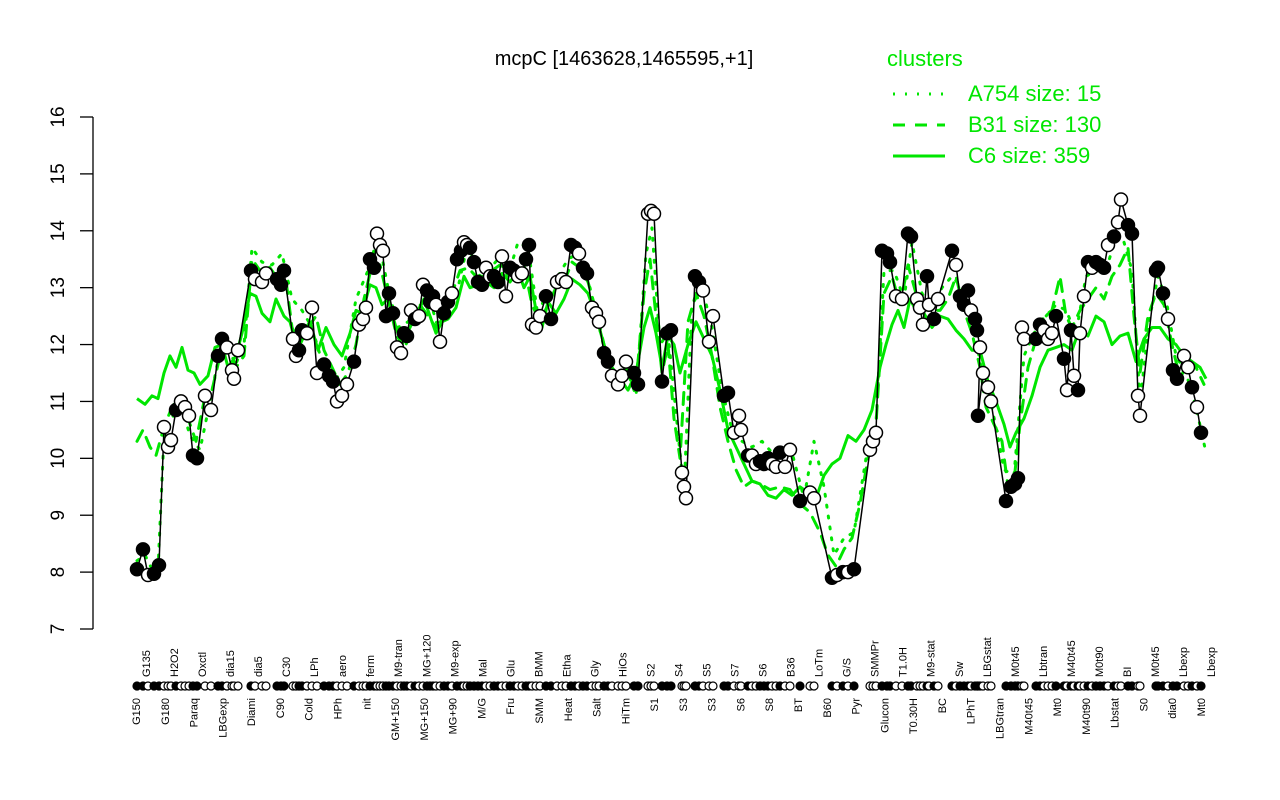 The height and width of the screenshot is (800, 1280). What do you see at coordinates (1202, 707) in the screenshot?
I see `x-tick-label: Mt0` at bounding box center [1202, 707].